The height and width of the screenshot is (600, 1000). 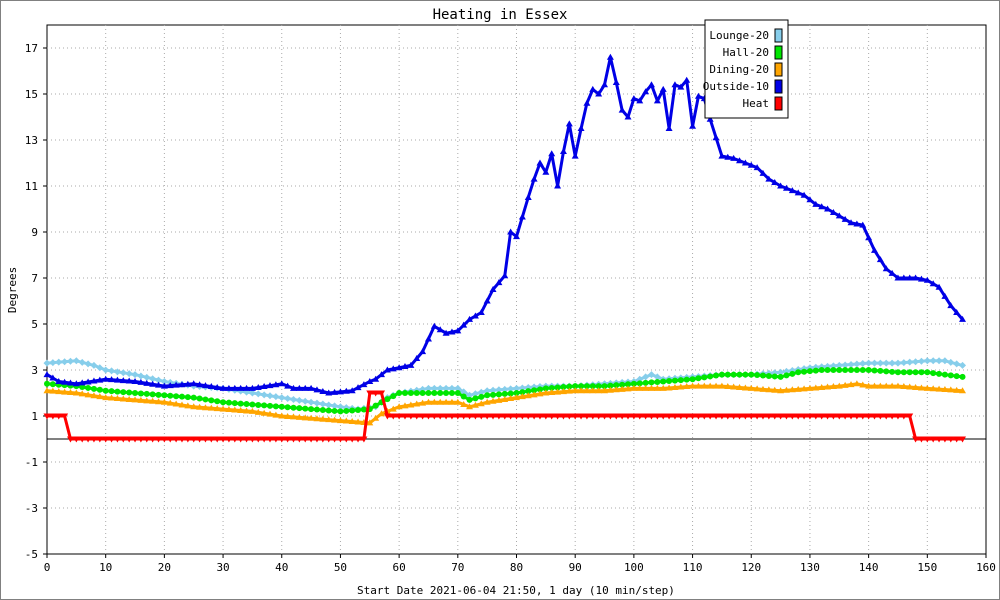 What do you see at coordinates (986, 567) in the screenshot?
I see `x-tick-label: 160` at bounding box center [986, 567].